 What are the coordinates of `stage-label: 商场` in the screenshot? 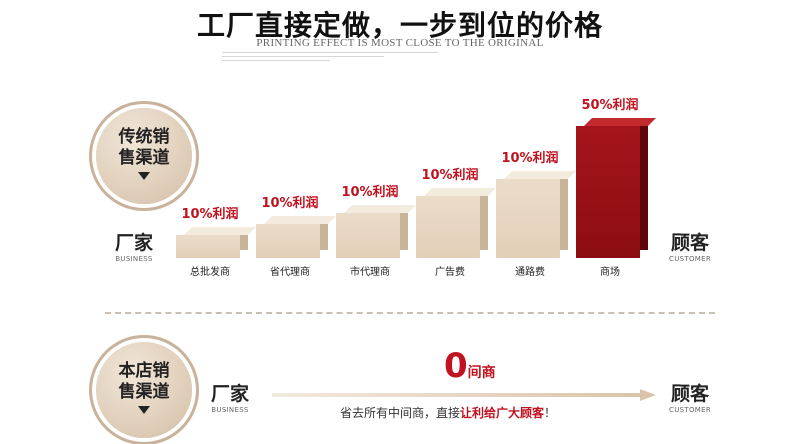 It's located at (610, 272).